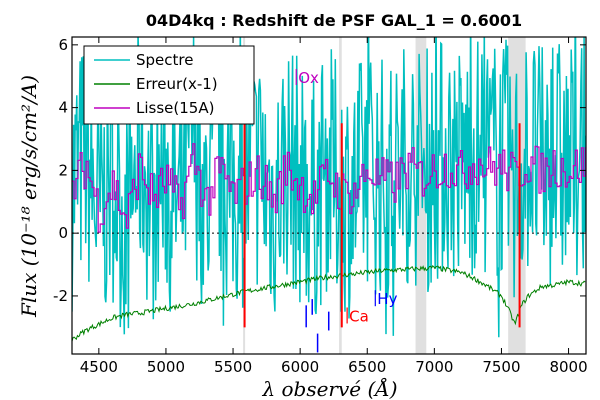  Describe the element at coordinates (63, 108) in the screenshot. I see `y-tick-label-3: 4` at that location.